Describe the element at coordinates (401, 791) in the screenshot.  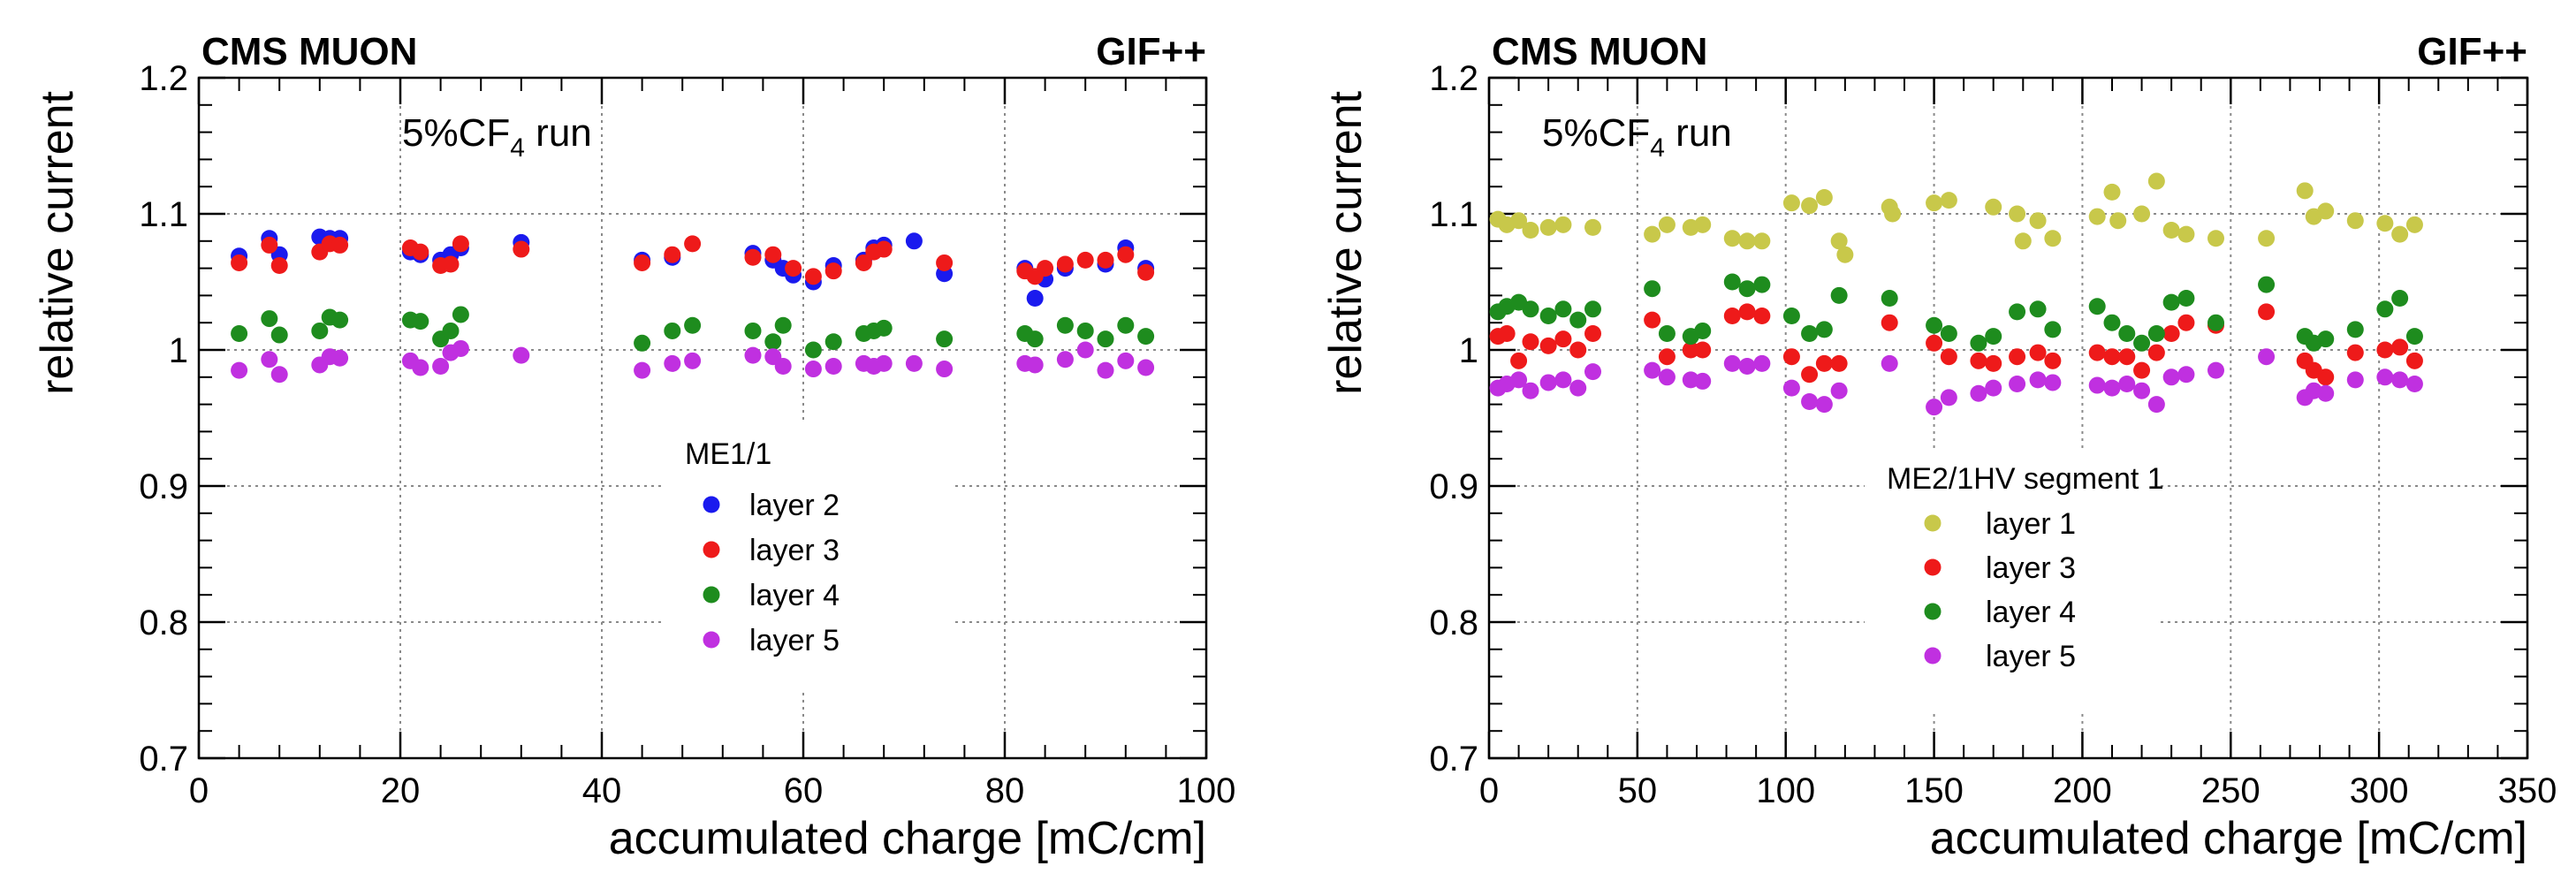
I see `x-tick-label: 20` at that location.